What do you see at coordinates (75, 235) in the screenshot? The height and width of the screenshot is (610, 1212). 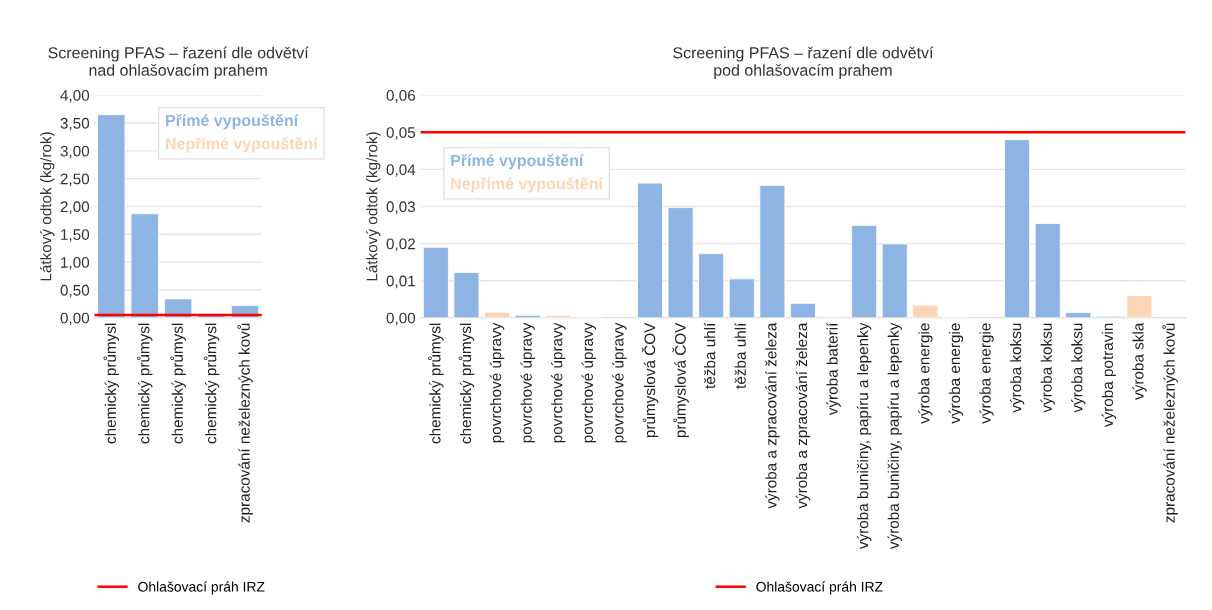 I see `y-tick-label: 1,50` at bounding box center [75, 235].